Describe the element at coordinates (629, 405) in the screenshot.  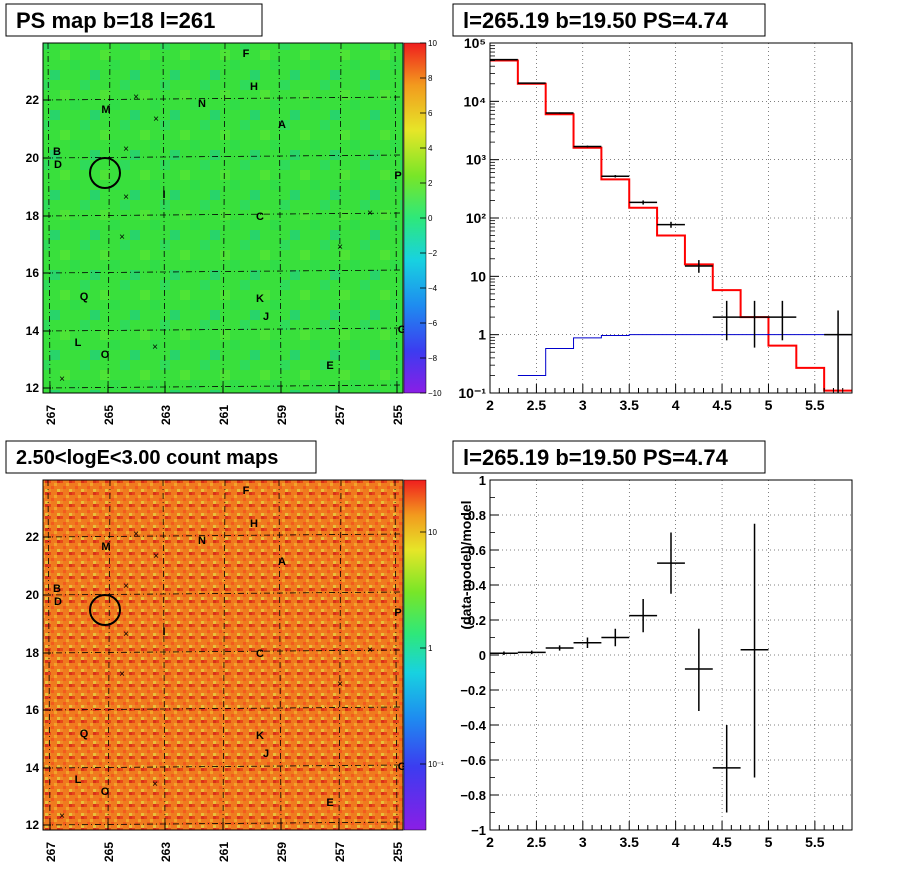
I see `spectrum-x-tick-label: 3.5` at that location.